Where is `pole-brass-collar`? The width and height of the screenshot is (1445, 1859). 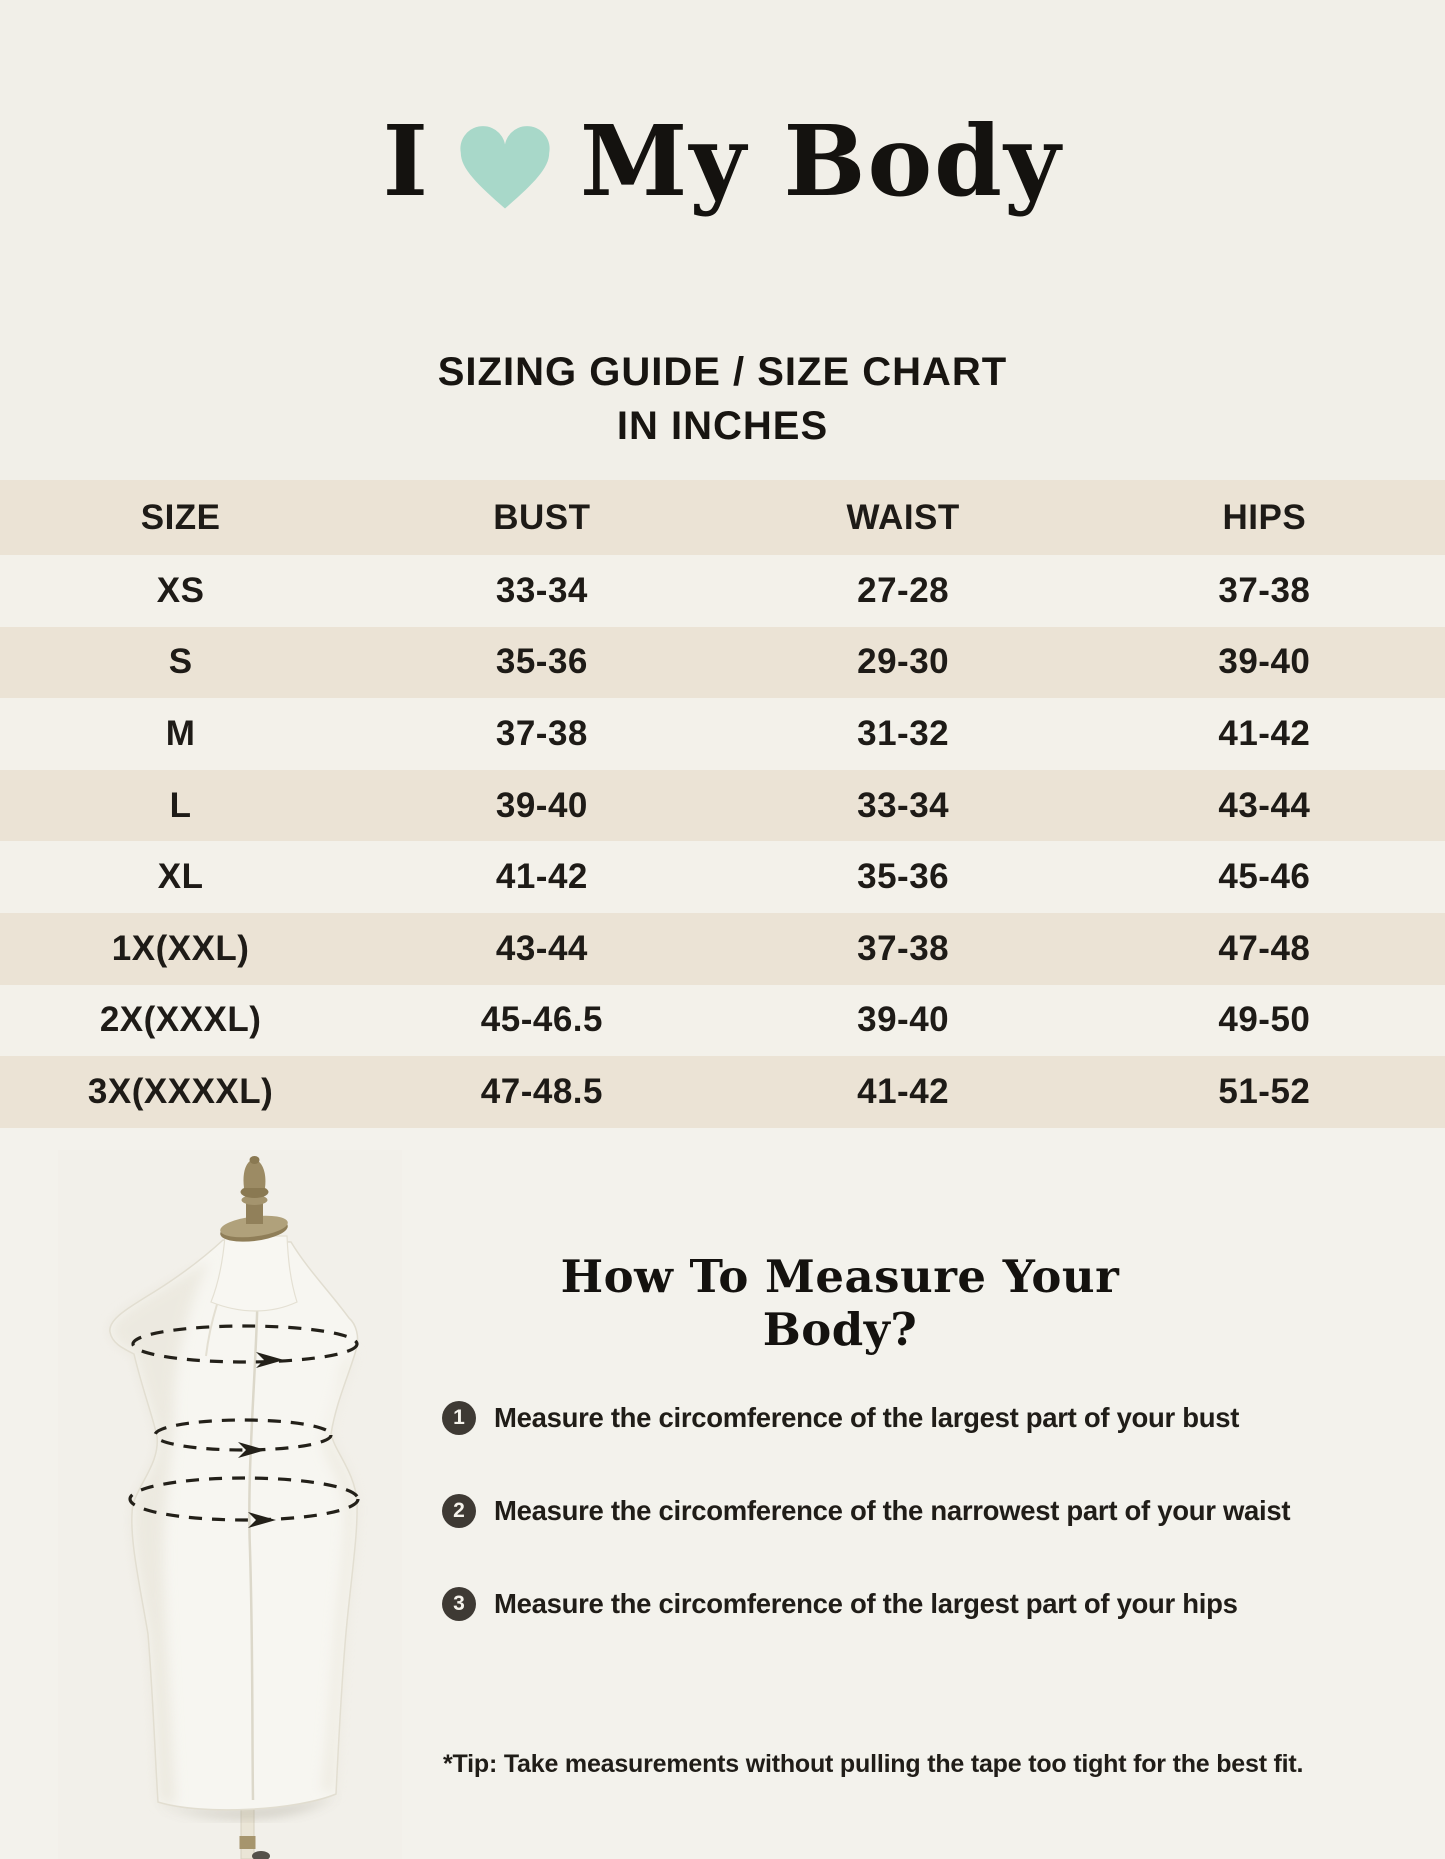 pole-brass-collar is located at coordinates (247, 1842).